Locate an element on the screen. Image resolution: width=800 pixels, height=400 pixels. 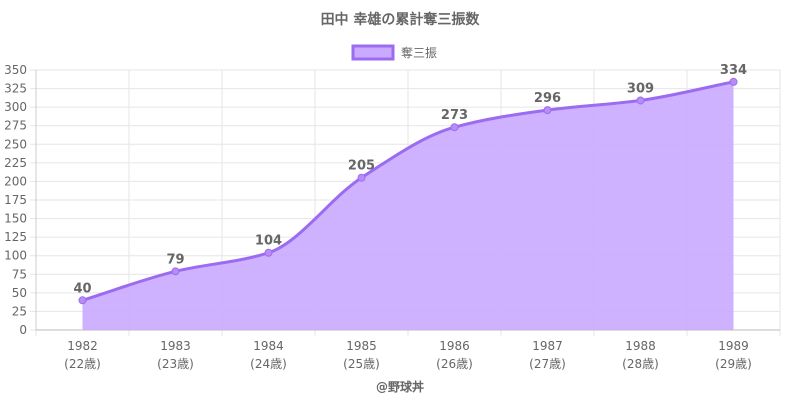
y-tick-label: 0 is located at coordinates (23, 330).